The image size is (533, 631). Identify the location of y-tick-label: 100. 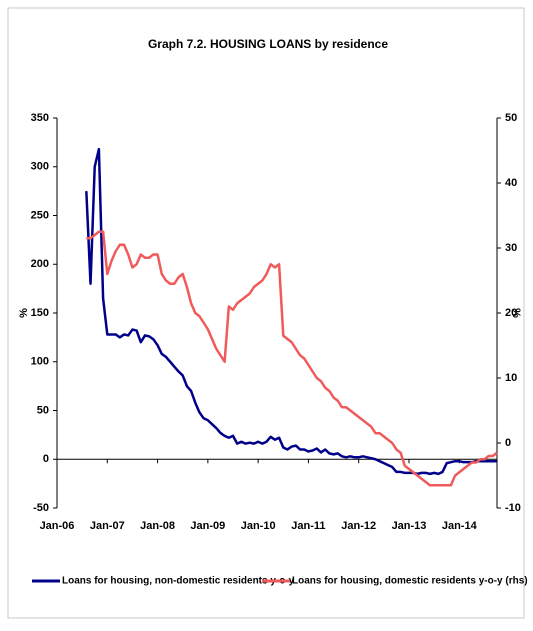
(40, 362).